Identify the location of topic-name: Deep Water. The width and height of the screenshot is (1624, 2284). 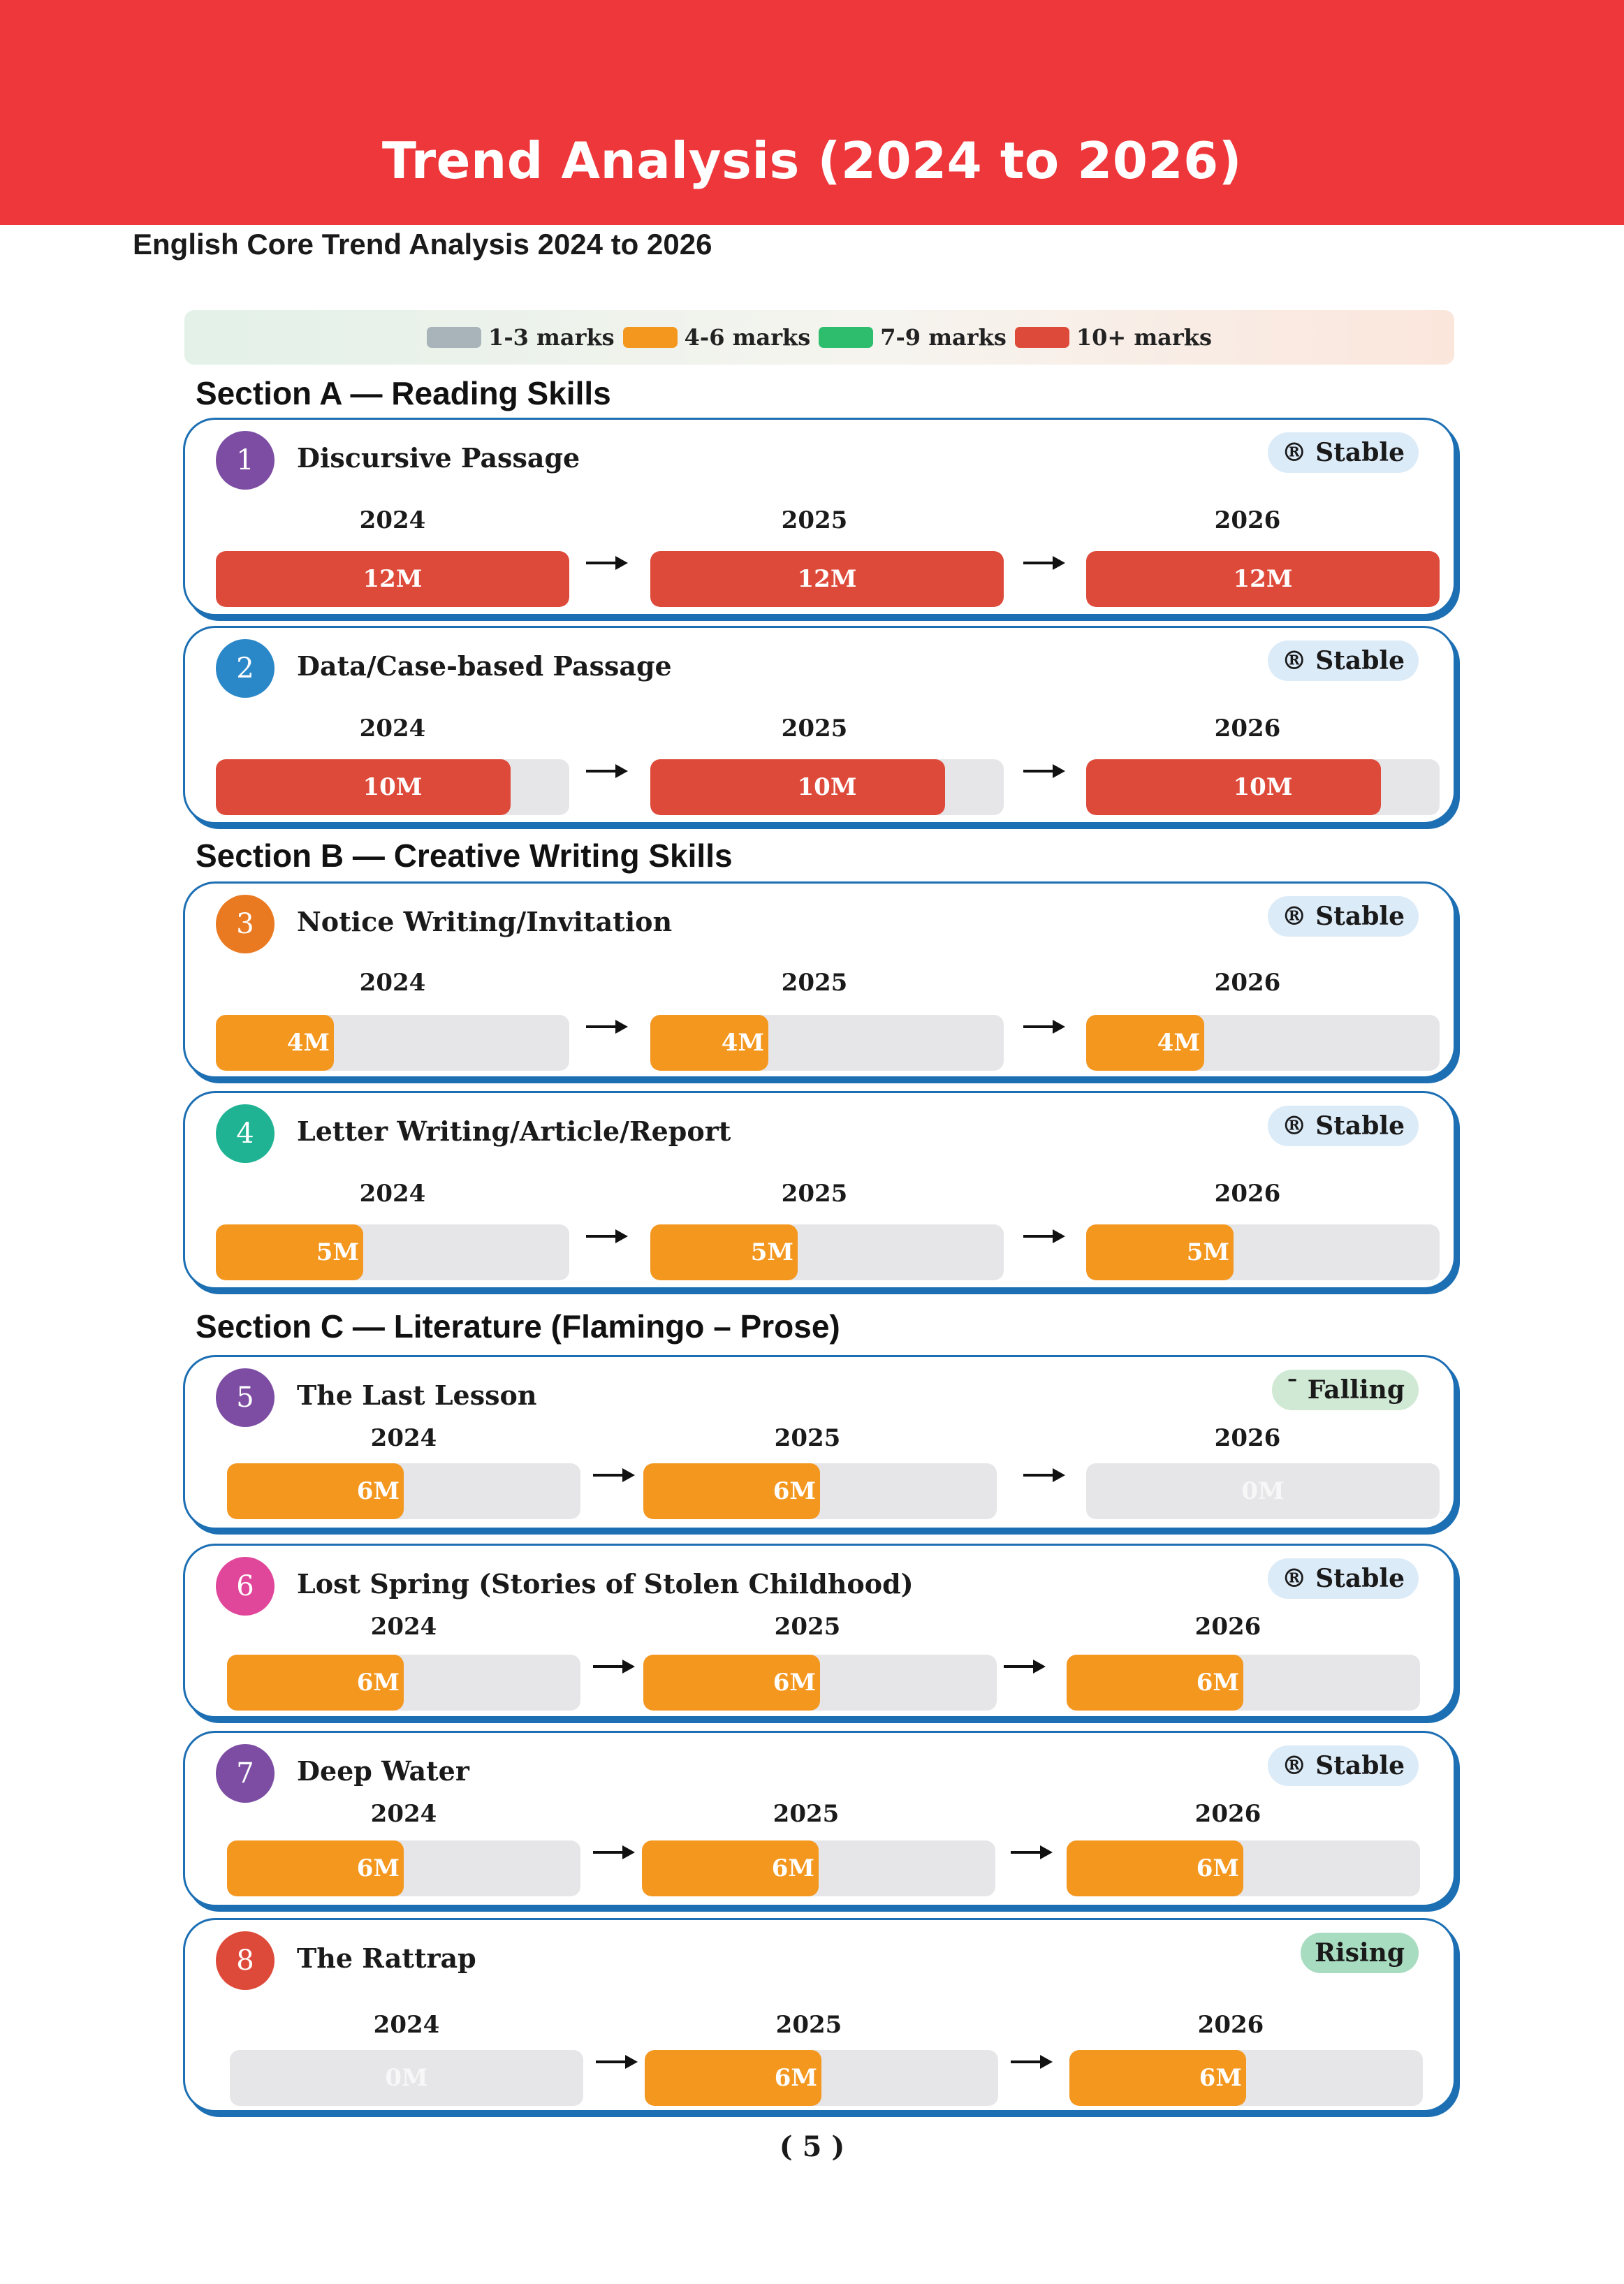
(383, 1771).